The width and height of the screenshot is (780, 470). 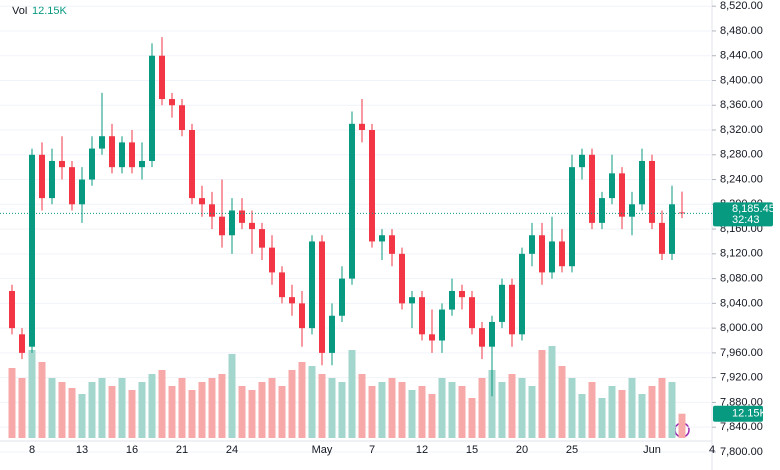 What do you see at coordinates (743, 214) in the screenshot?
I see `last-price-box` at bounding box center [743, 214].